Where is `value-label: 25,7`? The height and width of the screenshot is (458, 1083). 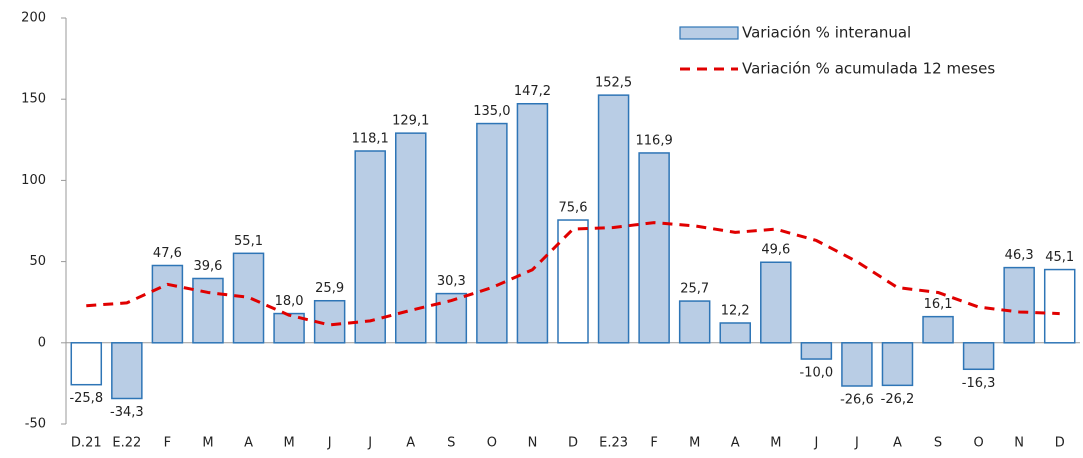
value-label: 25,7 is located at coordinates (694, 289).